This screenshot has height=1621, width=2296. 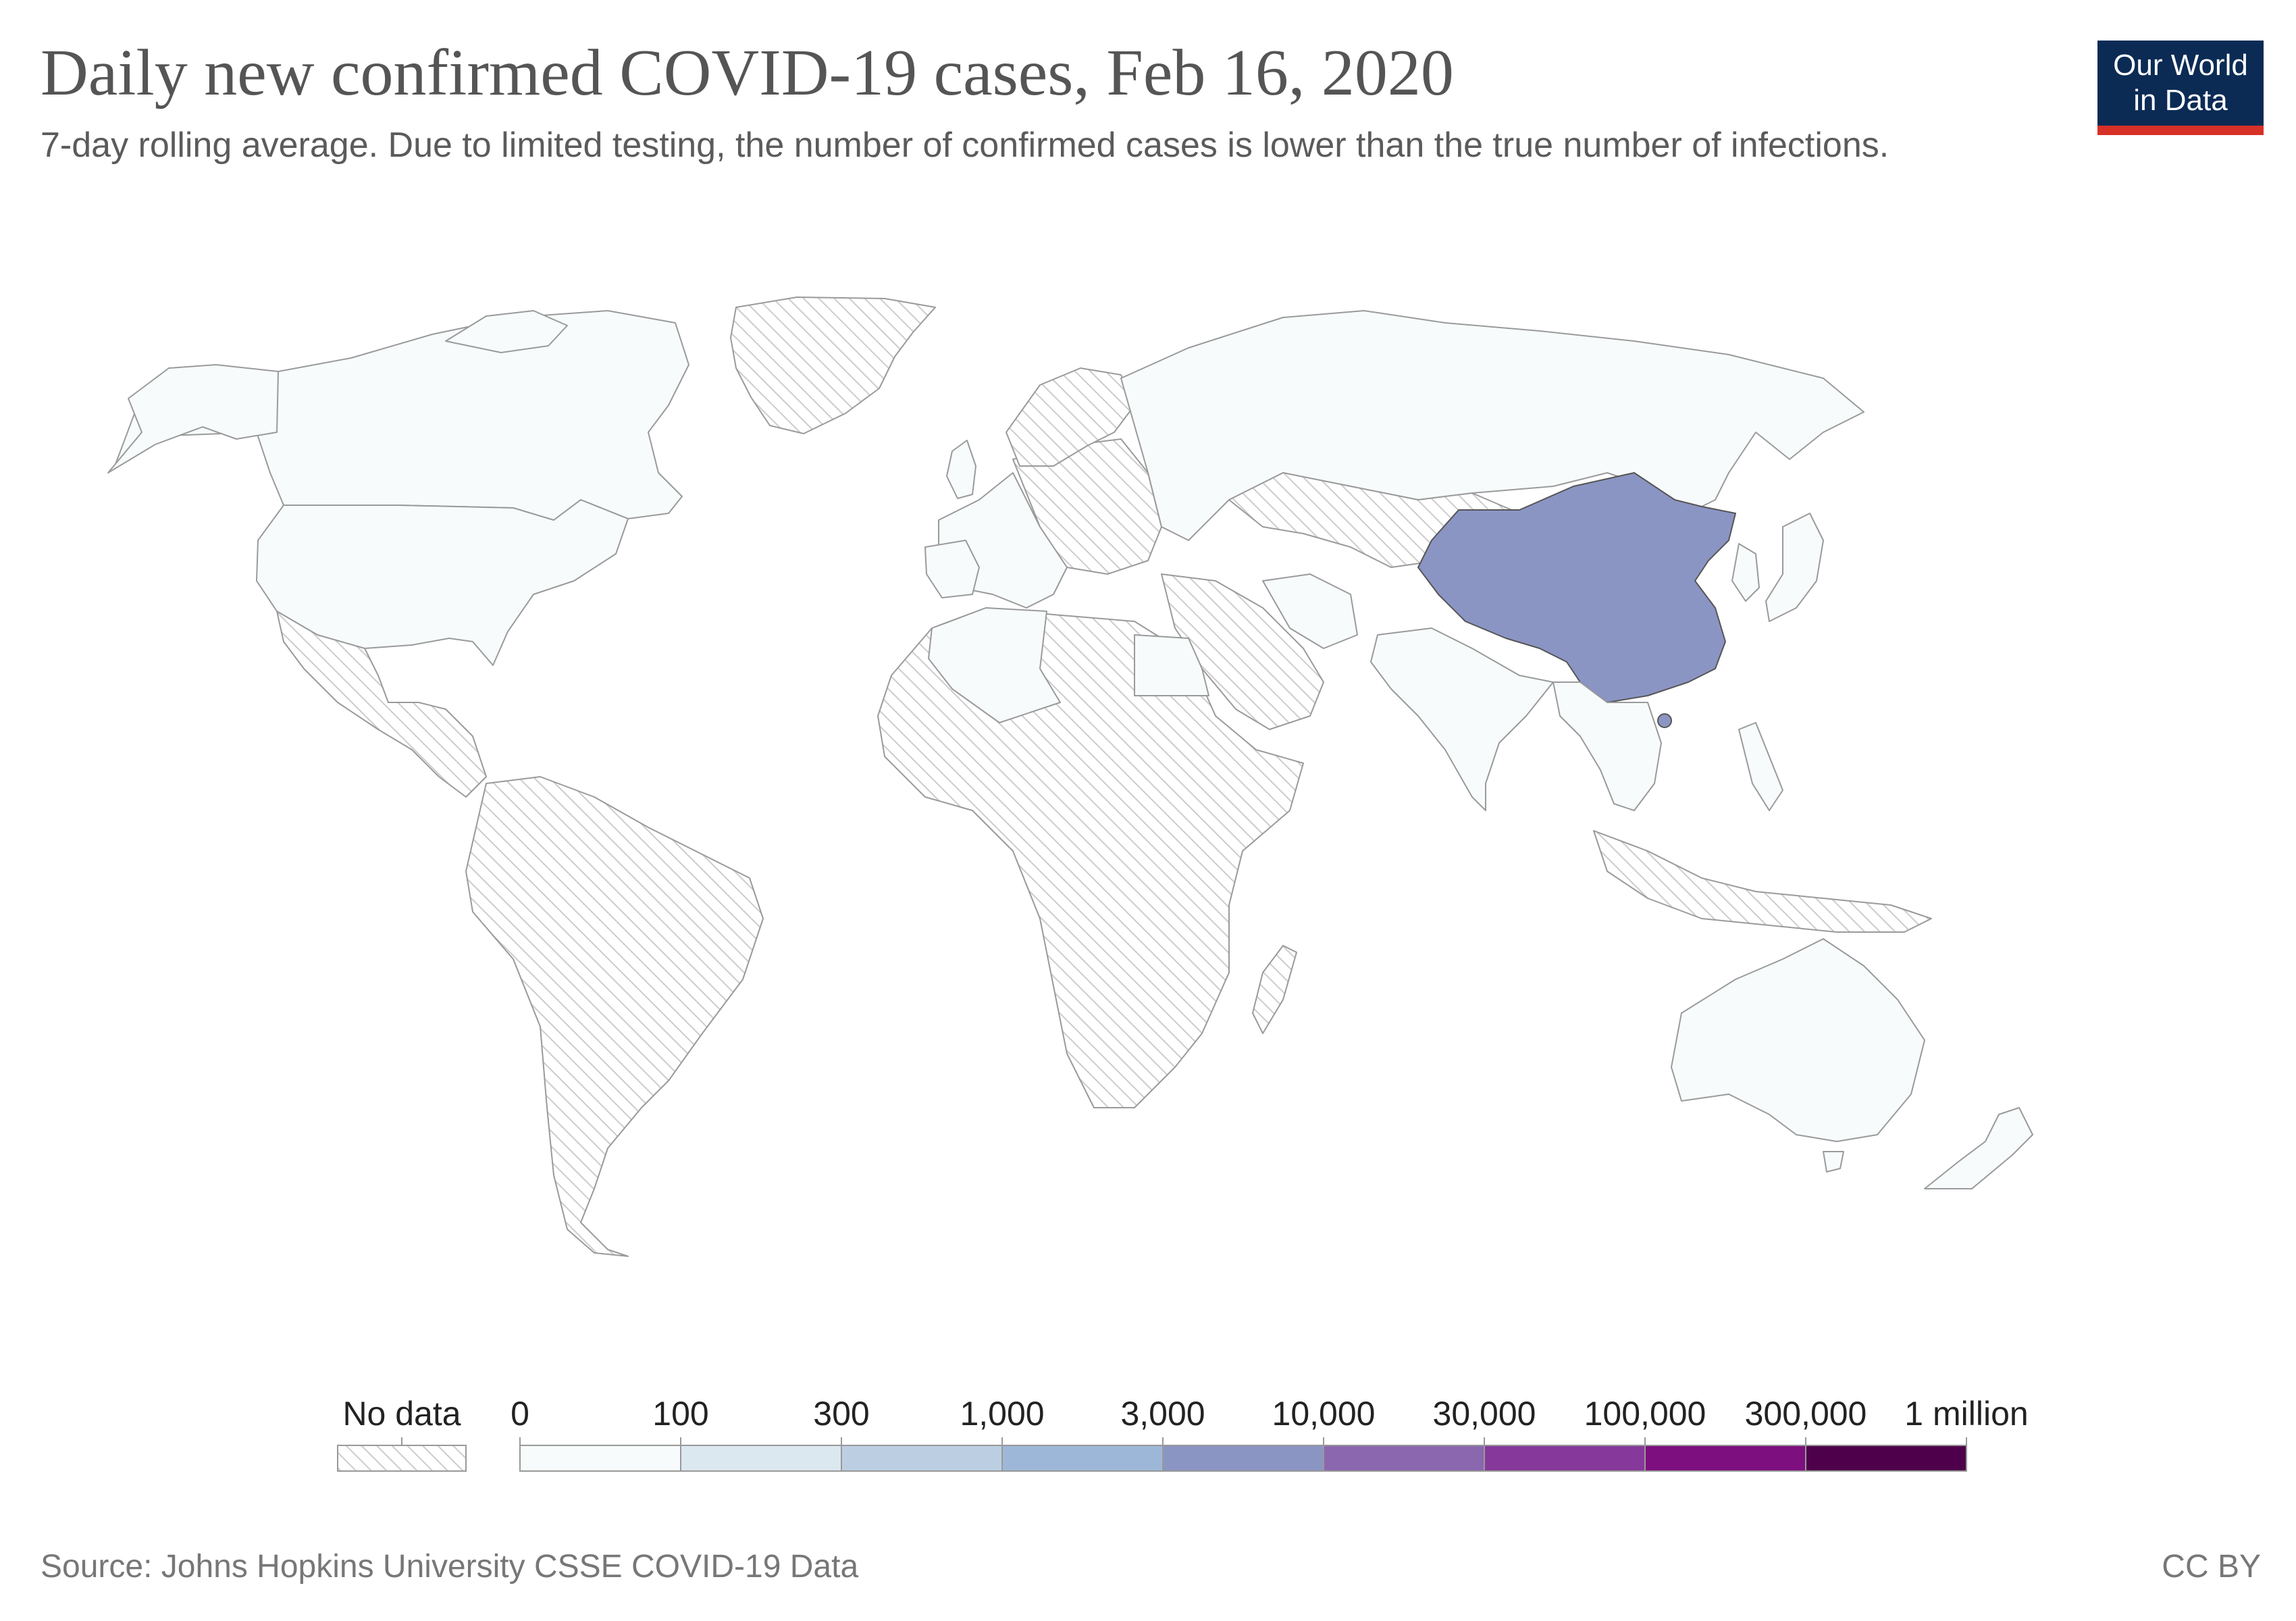 I want to click on region-canada-islands, so click(x=506, y=331).